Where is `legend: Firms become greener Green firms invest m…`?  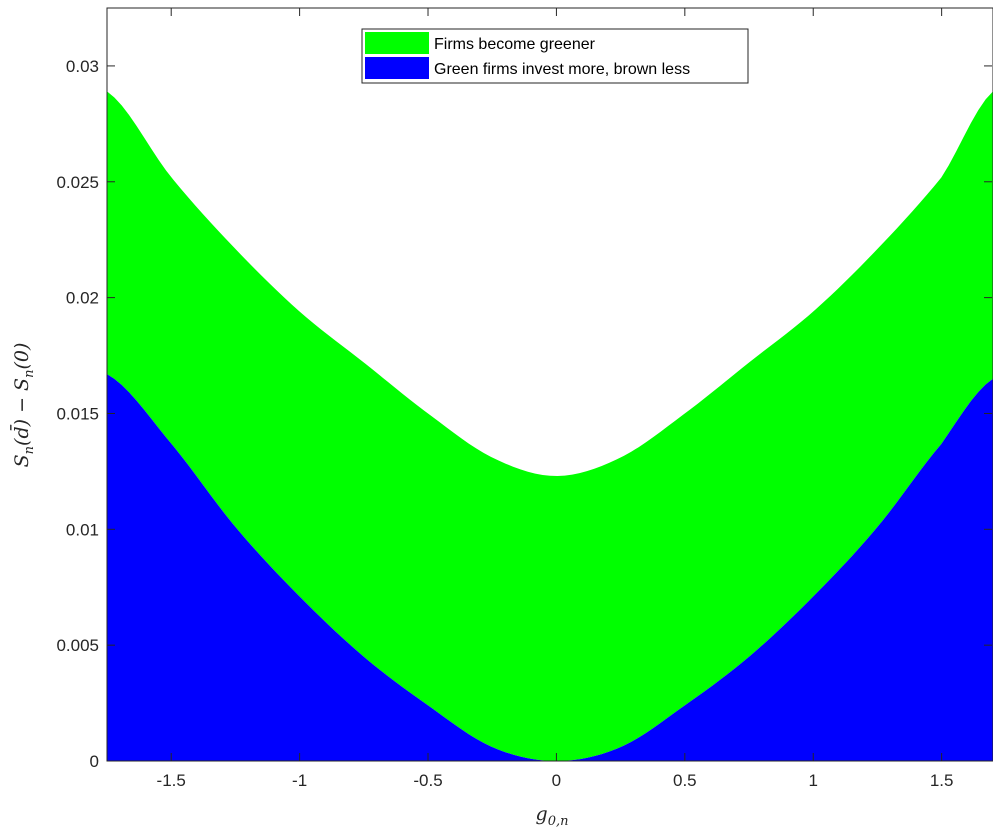 legend: Firms become greener Green firms invest m… is located at coordinates (555, 56).